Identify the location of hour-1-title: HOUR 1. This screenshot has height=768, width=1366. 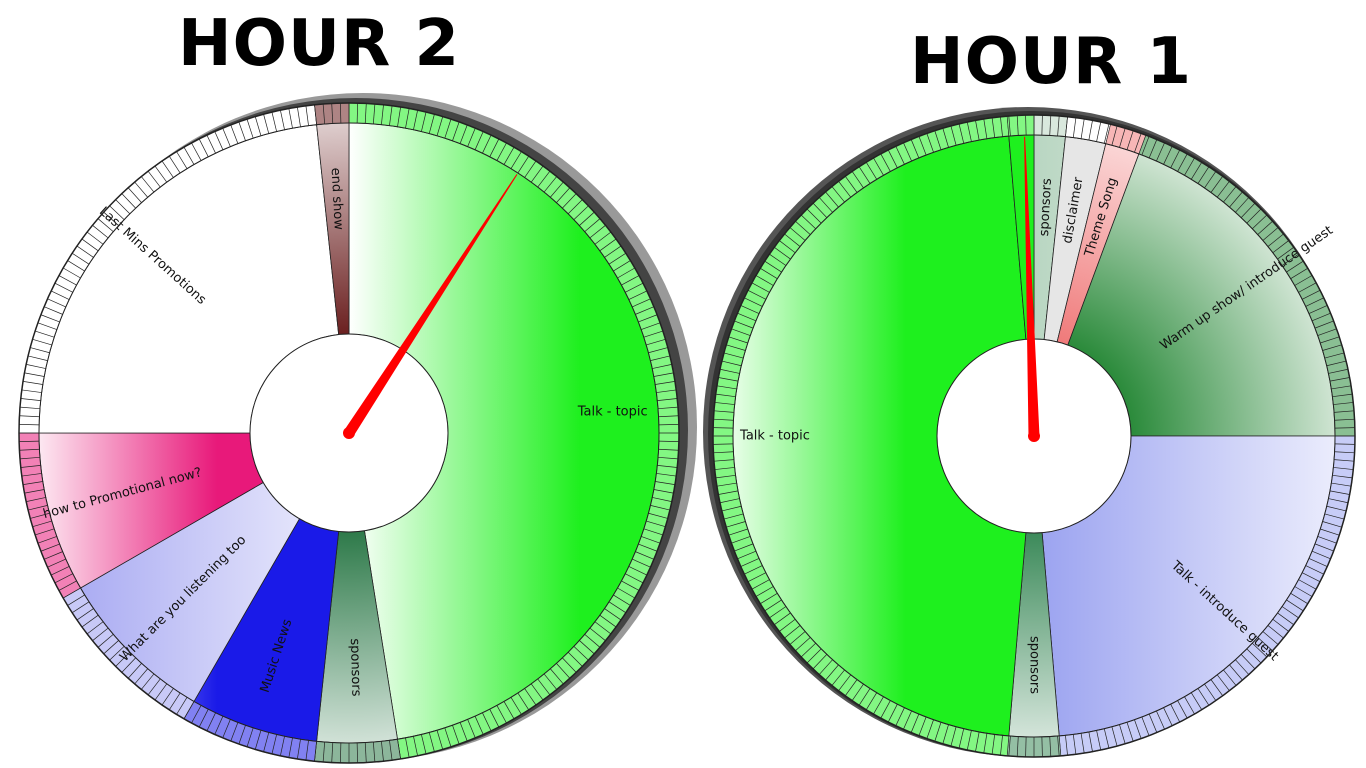
(1051, 62).